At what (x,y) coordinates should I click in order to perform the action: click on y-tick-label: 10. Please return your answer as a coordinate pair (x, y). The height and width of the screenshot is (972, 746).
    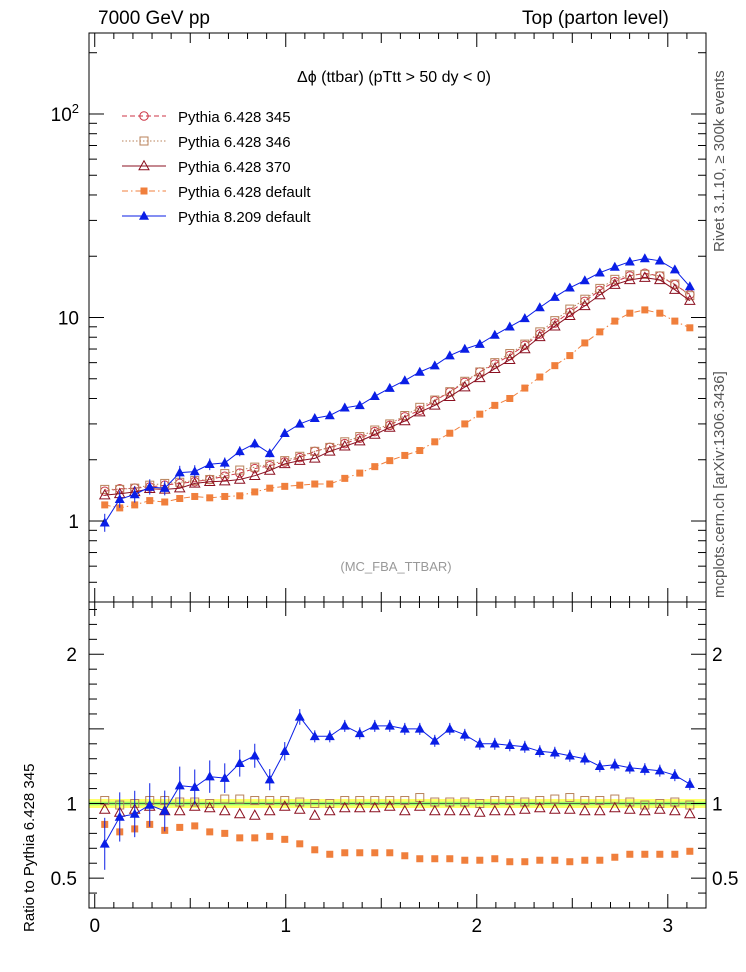
    Looking at the image, I should click on (68, 319).